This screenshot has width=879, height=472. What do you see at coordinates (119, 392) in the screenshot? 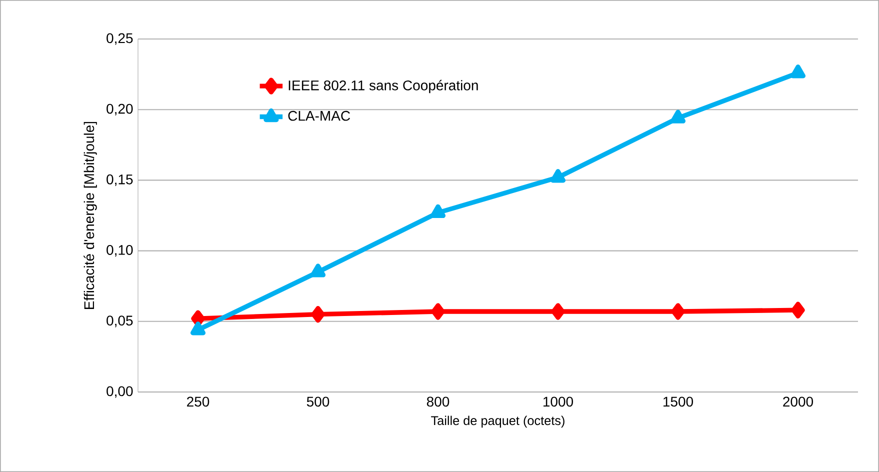
I see `y-tick-label: 0,00` at bounding box center [119, 392].